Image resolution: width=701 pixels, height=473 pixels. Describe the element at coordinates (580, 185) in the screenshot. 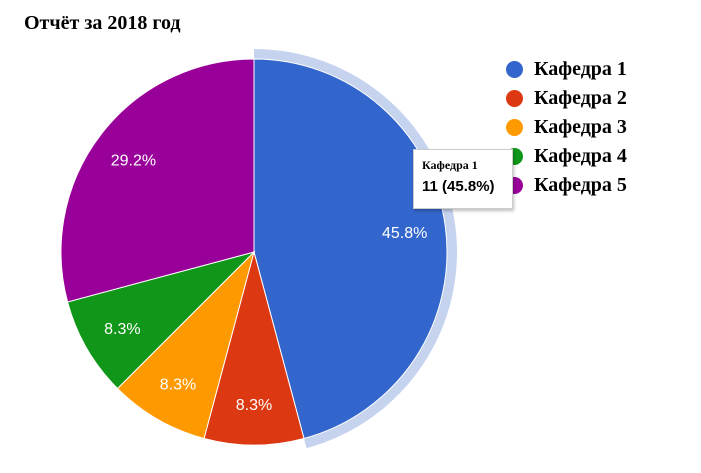

I see `legend-label: Кафедра 5` at that location.